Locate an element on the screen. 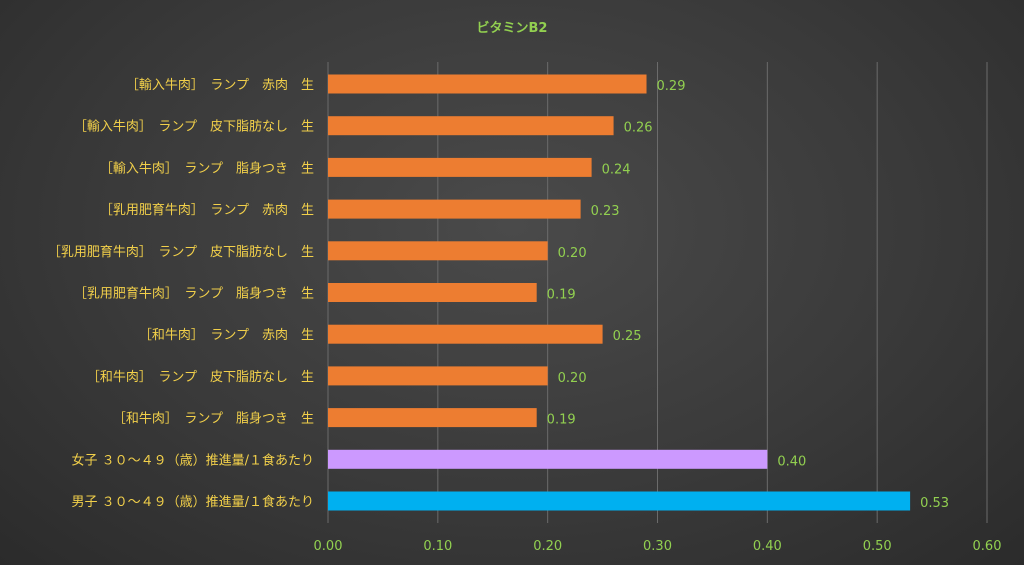 This screenshot has width=1024, height=565. category-label: ［輸入牛肉］ ランプ 皮下脂肪なし 生 is located at coordinates (194, 127).